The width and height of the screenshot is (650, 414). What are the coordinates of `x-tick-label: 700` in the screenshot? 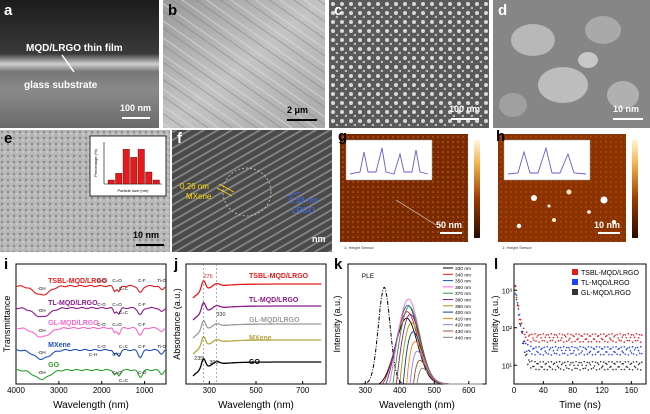 It's located at (303, 390).